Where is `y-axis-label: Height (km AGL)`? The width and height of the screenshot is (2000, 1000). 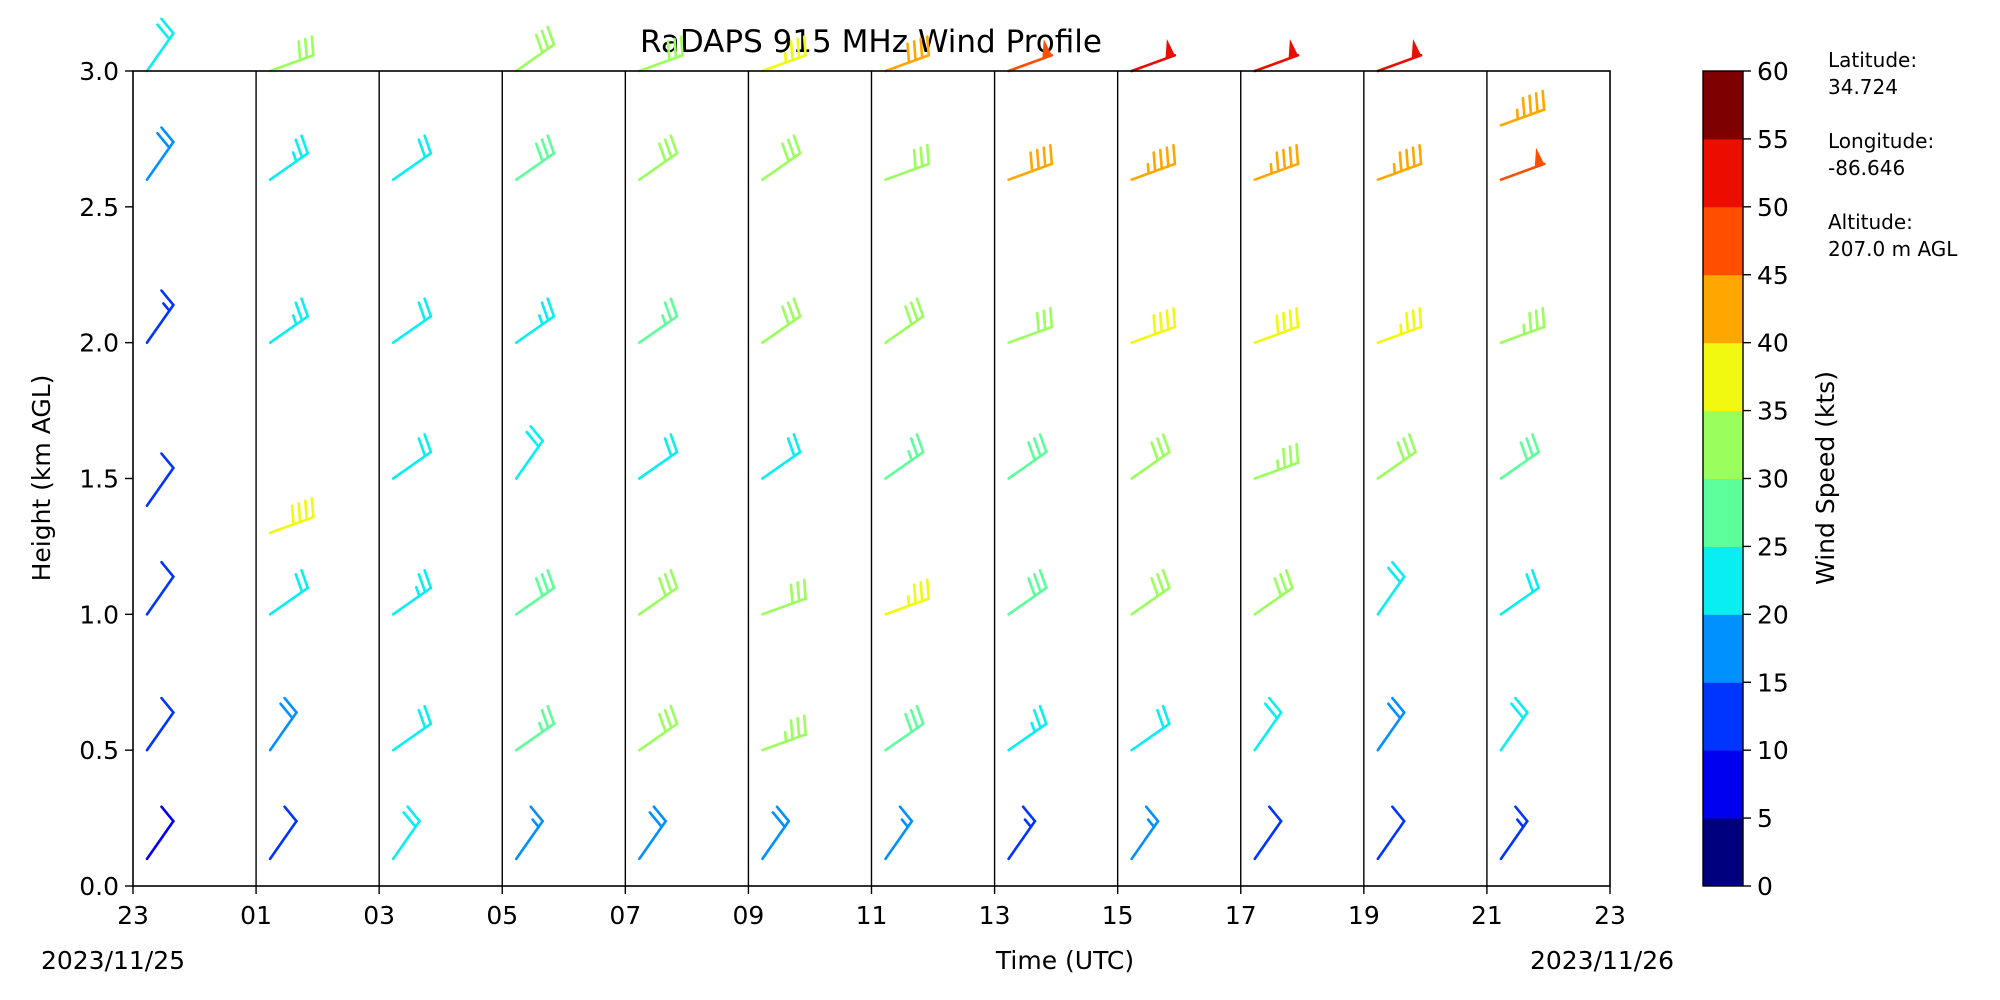
y-axis-label: Height (km AGL) is located at coordinates (41, 478).